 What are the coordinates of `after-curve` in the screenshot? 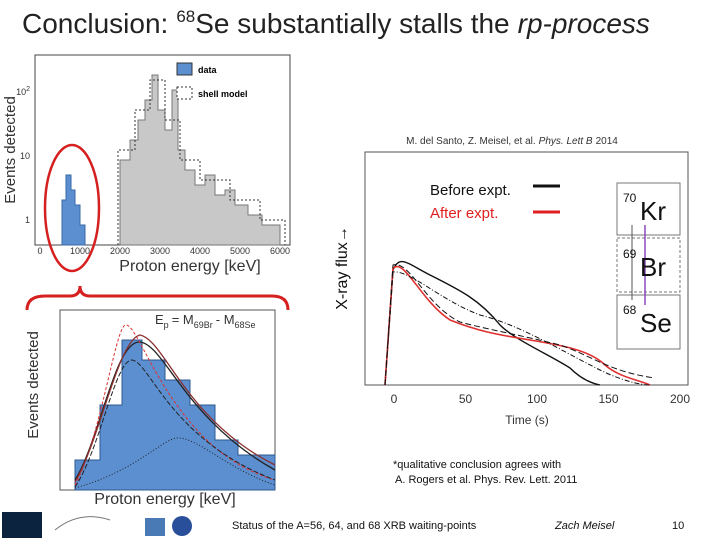 It's located at (517, 325).